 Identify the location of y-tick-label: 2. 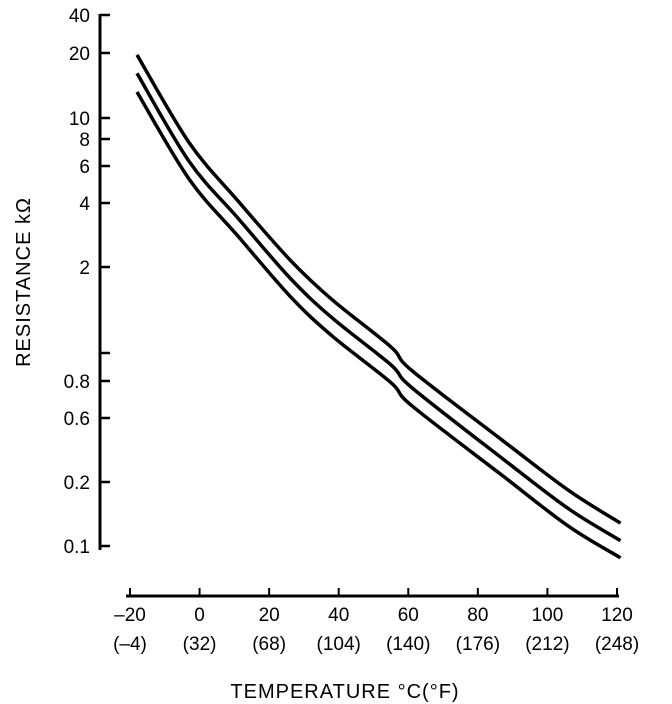
(84, 268).